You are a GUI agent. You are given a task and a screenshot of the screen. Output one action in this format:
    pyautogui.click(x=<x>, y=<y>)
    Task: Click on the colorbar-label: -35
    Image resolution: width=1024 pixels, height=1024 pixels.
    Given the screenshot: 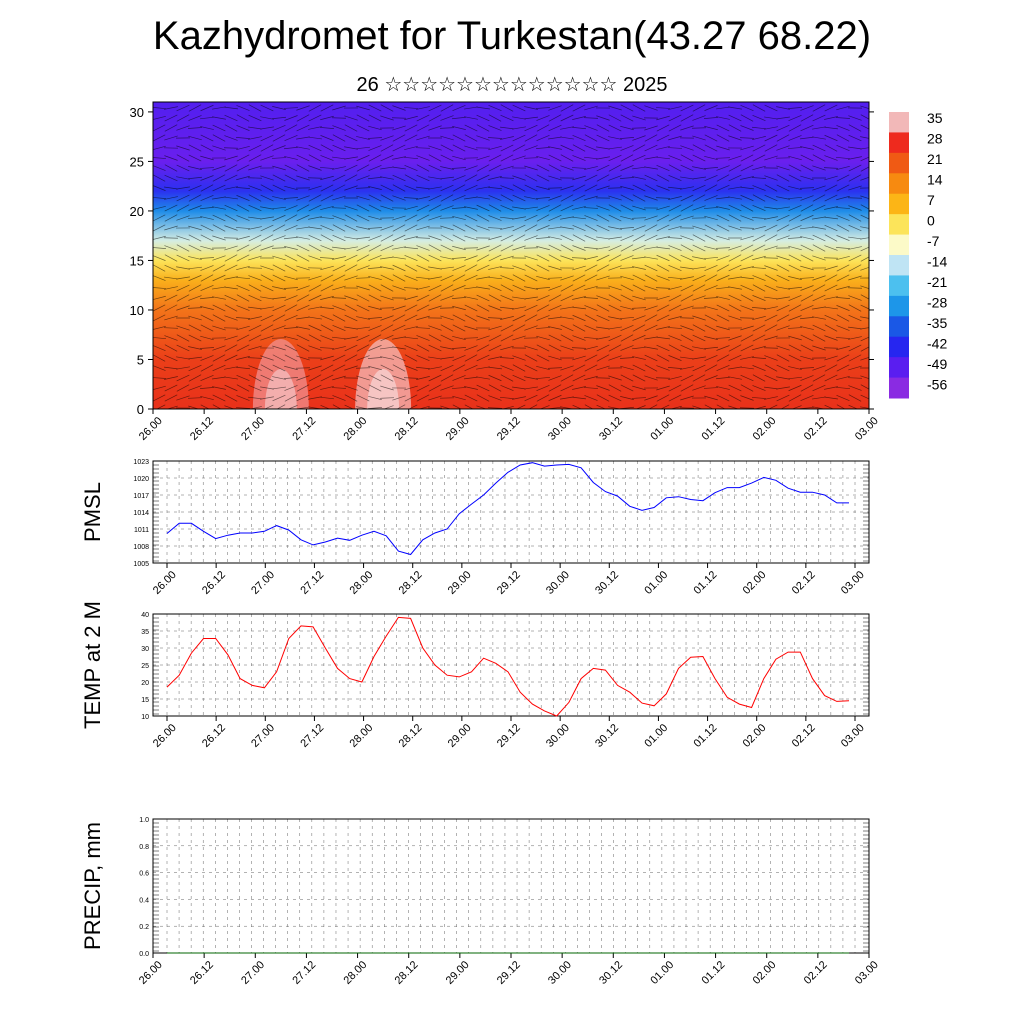 What is the action you would take?
    pyautogui.click(x=937, y=323)
    